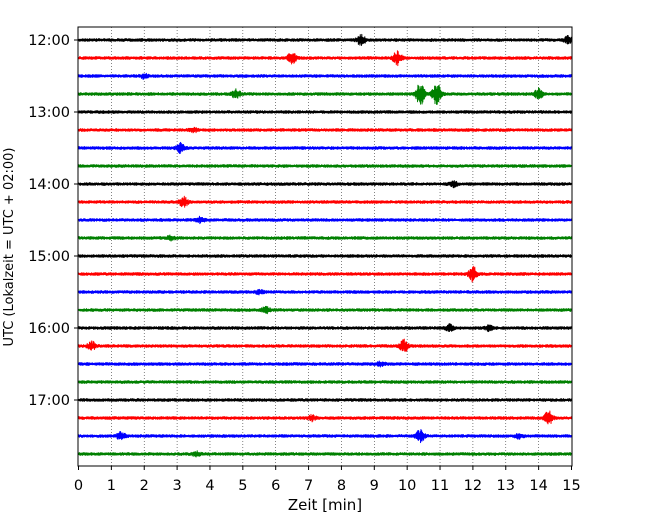 The width and height of the screenshot is (650, 520). Describe the element at coordinates (341, 486) in the screenshot. I see `x-tick-label: 8` at that location.